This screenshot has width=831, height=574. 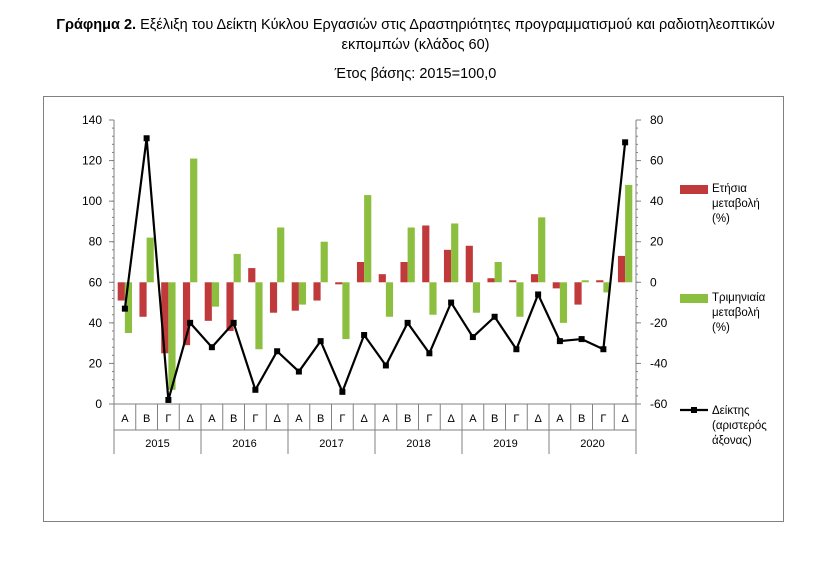 I want to click on chart-subtitle: Έτος βάσης: 2015=100,0, so click(x=415, y=74).